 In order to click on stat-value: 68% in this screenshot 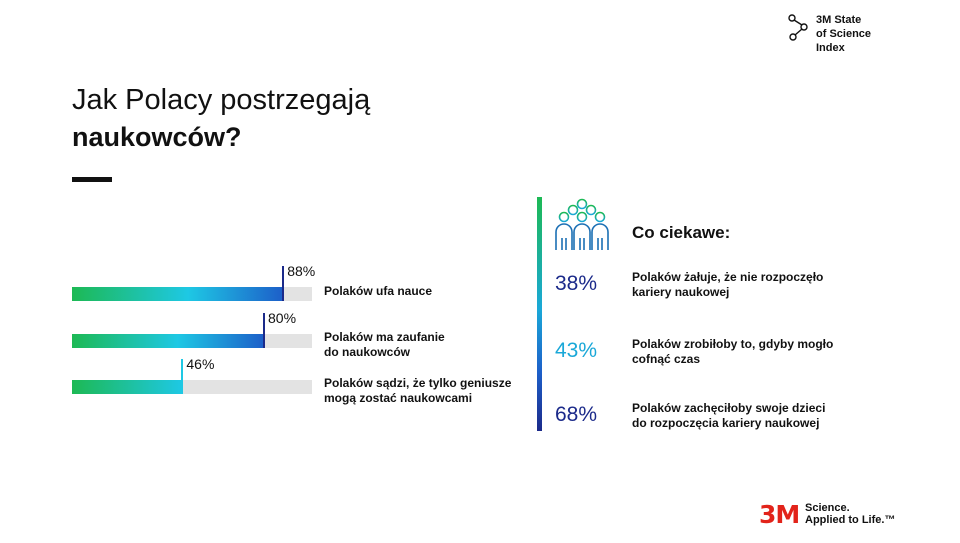, I will do `click(576, 414)`.